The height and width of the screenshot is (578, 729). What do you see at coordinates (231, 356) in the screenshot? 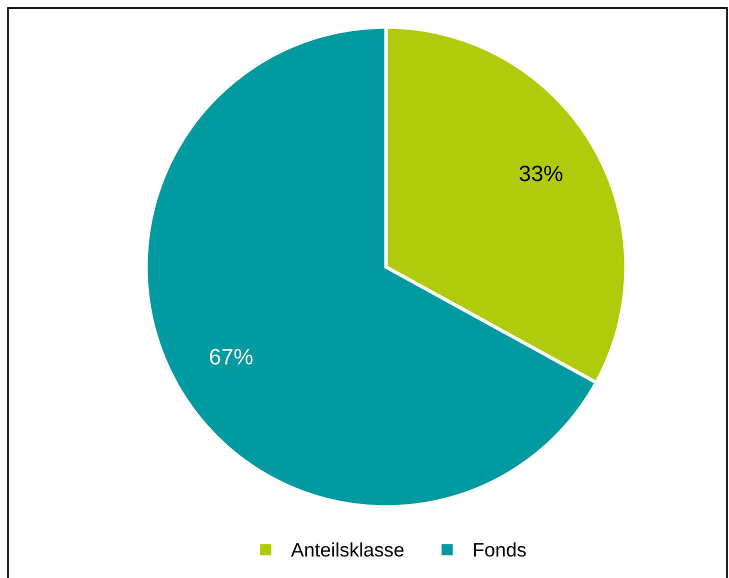
I see `data-label: 67%` at bounding box center [231, 356].